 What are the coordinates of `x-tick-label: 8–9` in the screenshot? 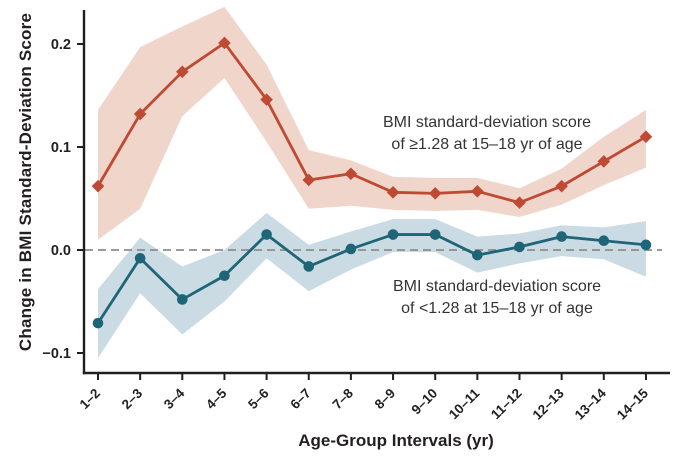 It's located at (385, 399).